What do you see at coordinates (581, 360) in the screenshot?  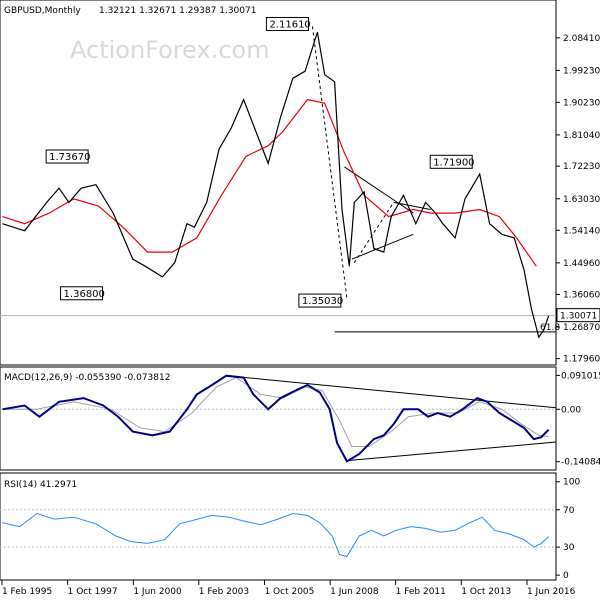 I see `price-y-tick-label: 1.17960` at bounding box center [581, 360].